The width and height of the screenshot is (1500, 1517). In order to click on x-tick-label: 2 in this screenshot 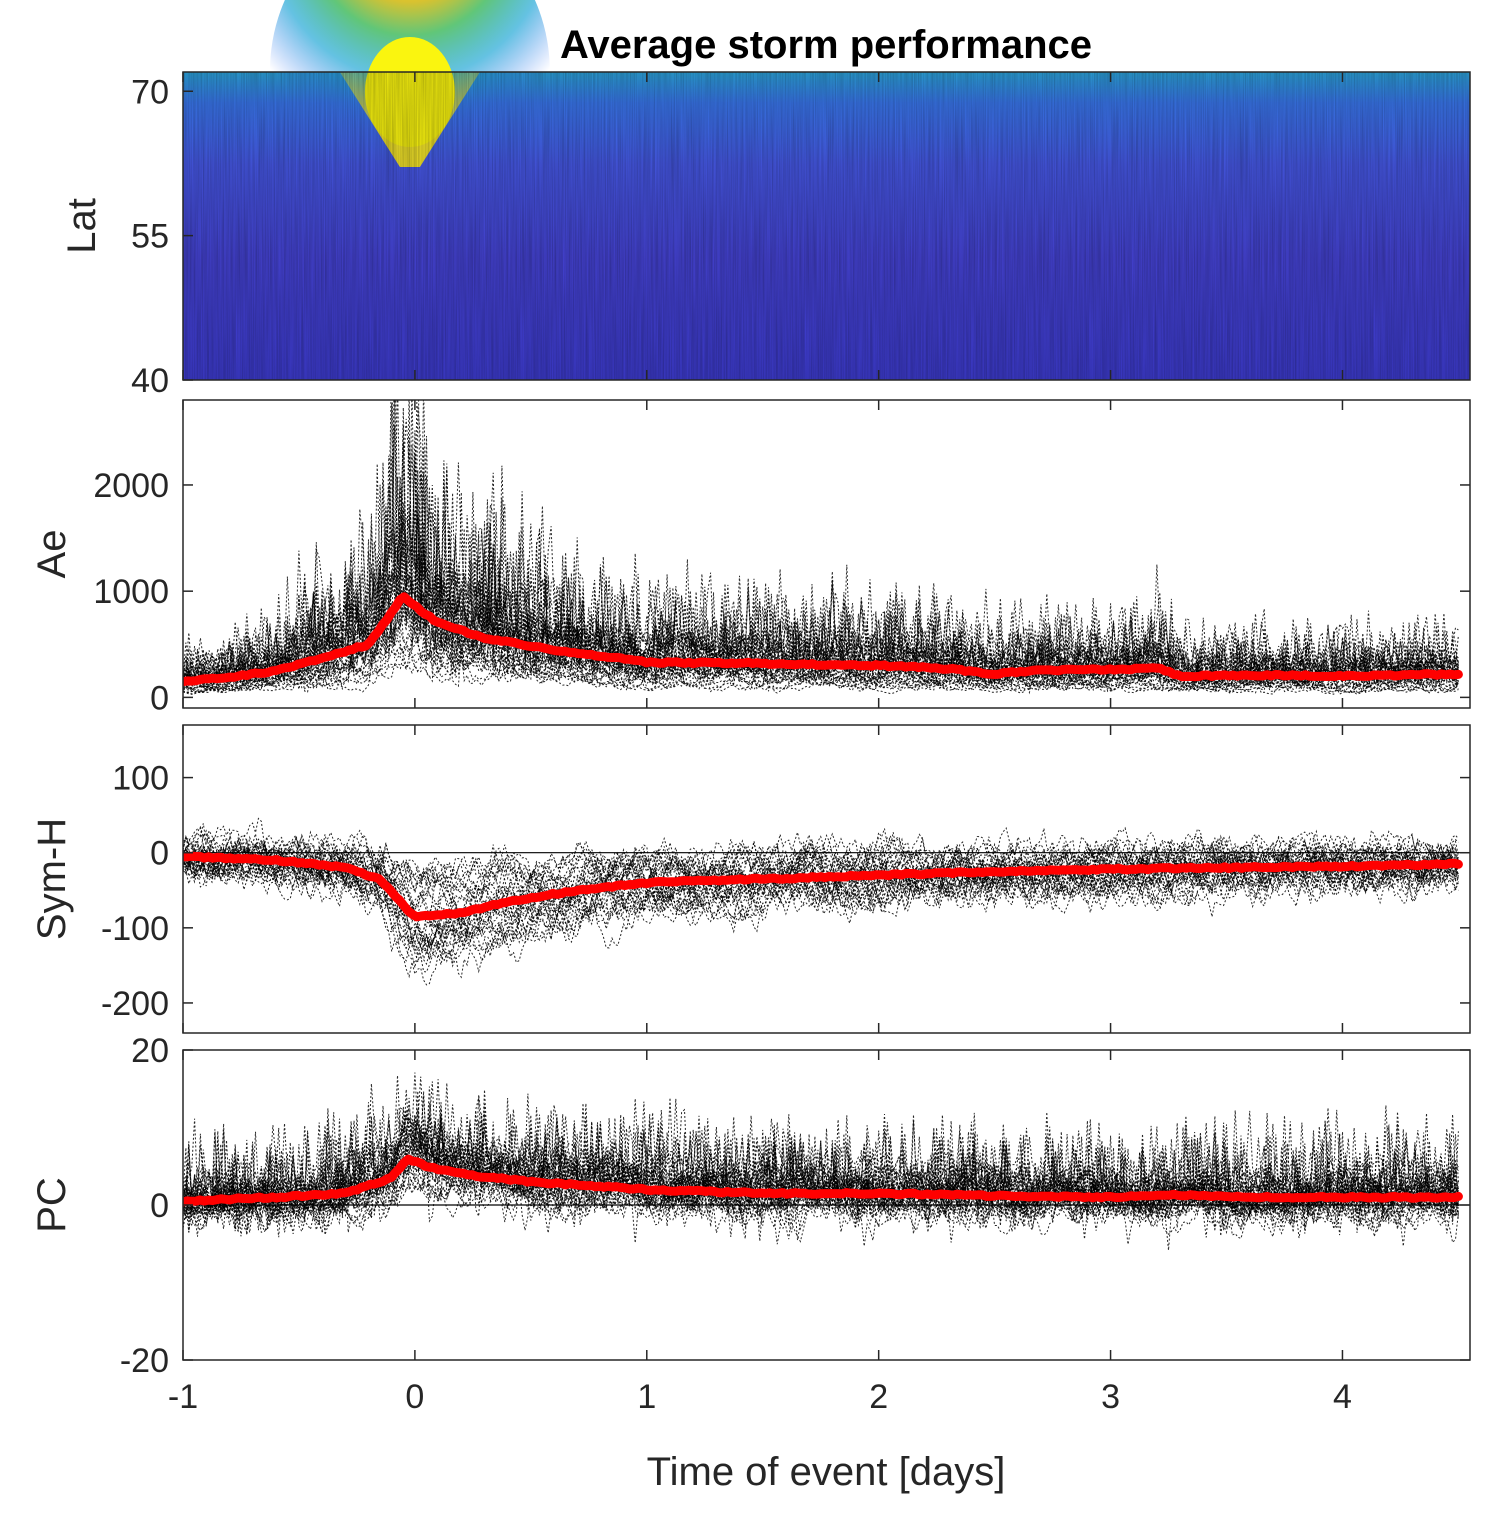, I will do `click(878, 1397)`.